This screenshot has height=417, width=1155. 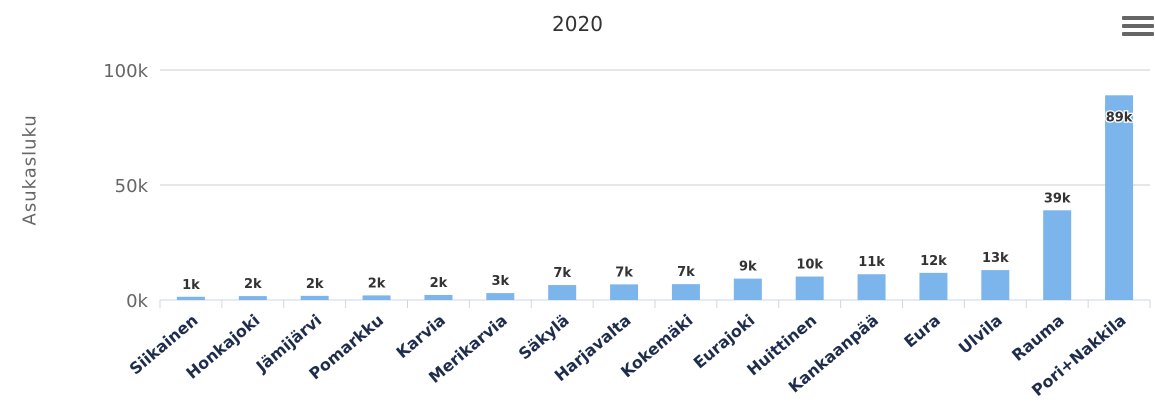 I want to click on data-label: 10k, so click(x=809, y=265).